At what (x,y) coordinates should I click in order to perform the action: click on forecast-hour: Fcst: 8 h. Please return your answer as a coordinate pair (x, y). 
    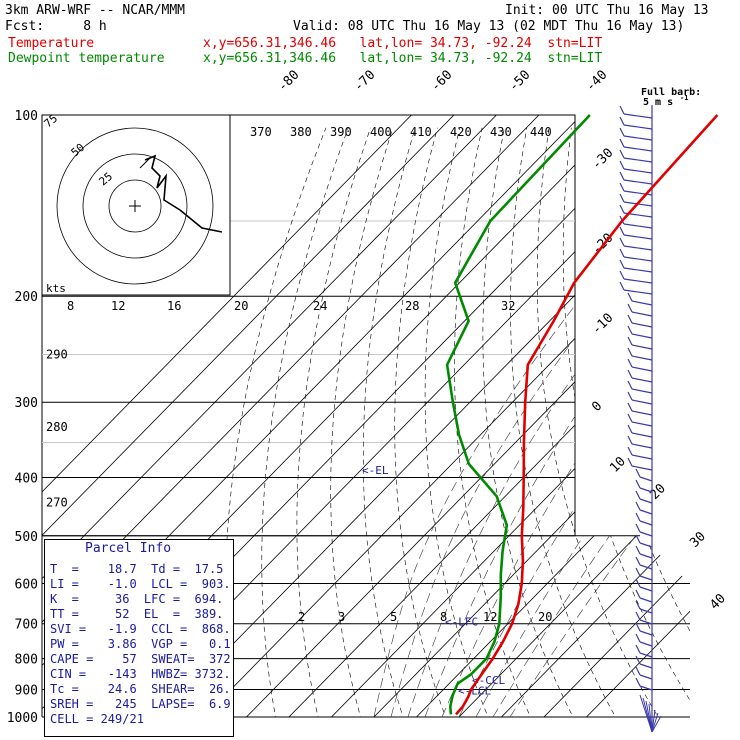
    Looking at the image, I should click on (56, 26).